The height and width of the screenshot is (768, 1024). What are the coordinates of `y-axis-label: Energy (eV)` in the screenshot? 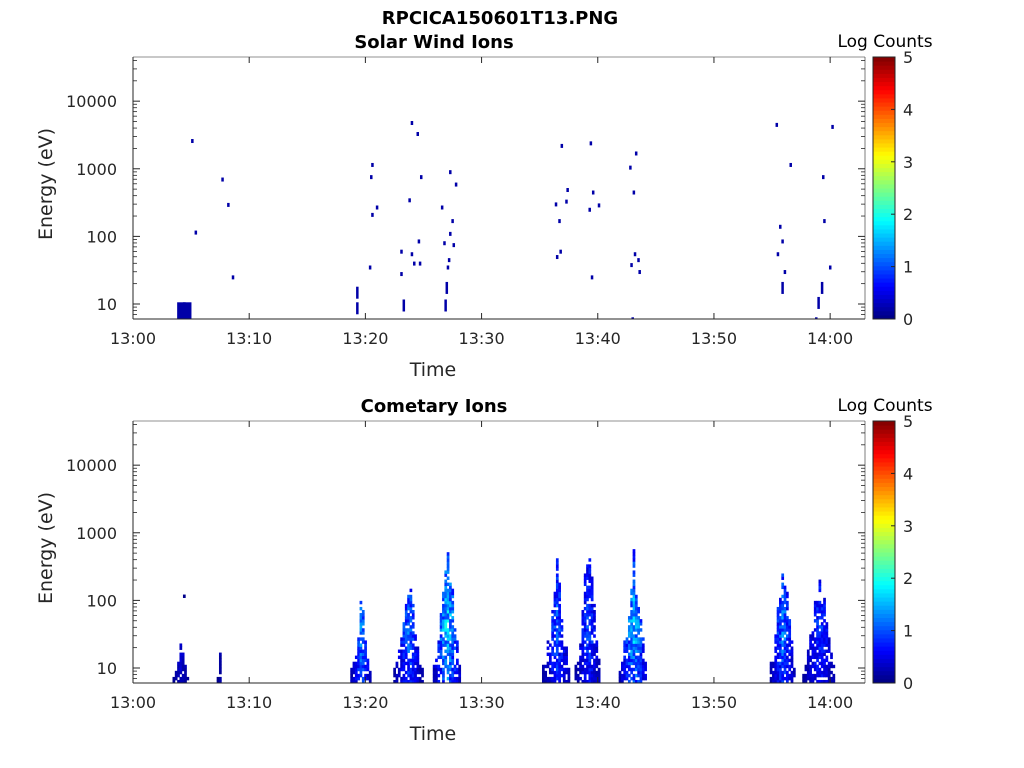 It's located at (46, 548).